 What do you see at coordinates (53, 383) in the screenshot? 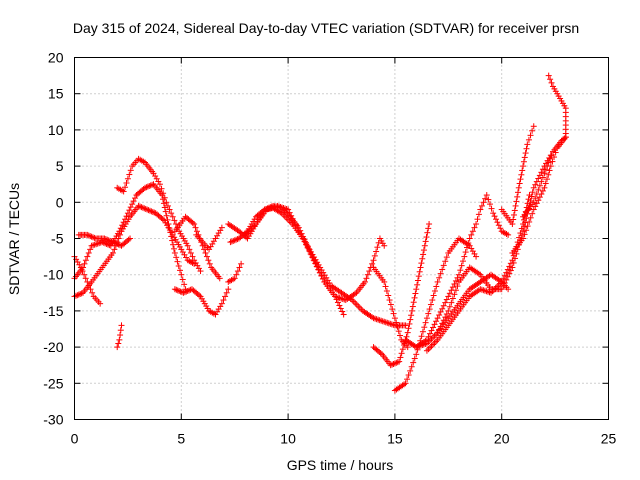
I see `y-tick-label: -25` at bounding box center [53, 383].